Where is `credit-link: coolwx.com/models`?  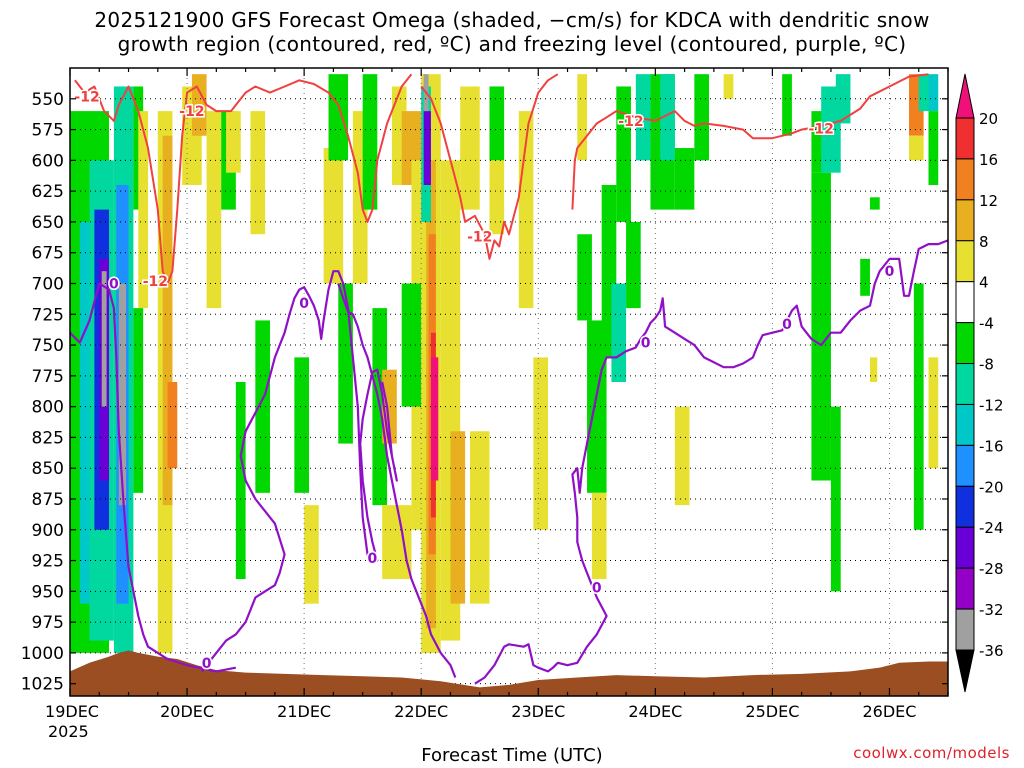 credit-link: coolwx.com/models is located at coordinates (931, 753).